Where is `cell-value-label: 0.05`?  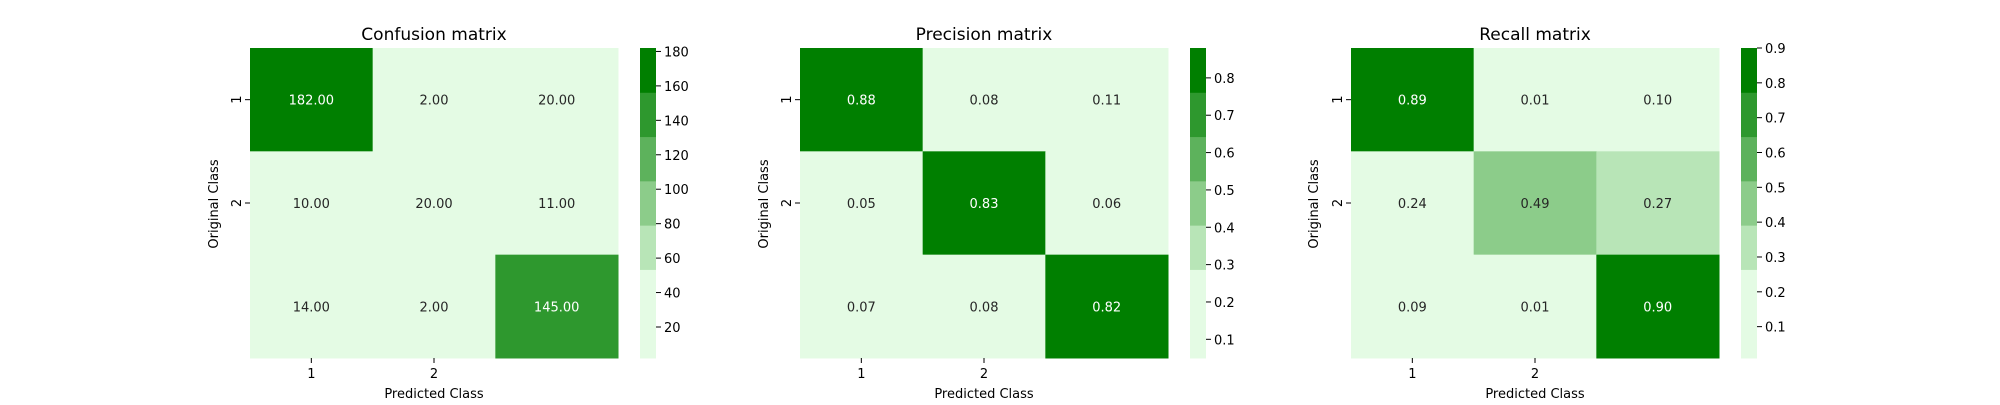
cell-value-label: 0.05 is located at coordinates (861, 204).